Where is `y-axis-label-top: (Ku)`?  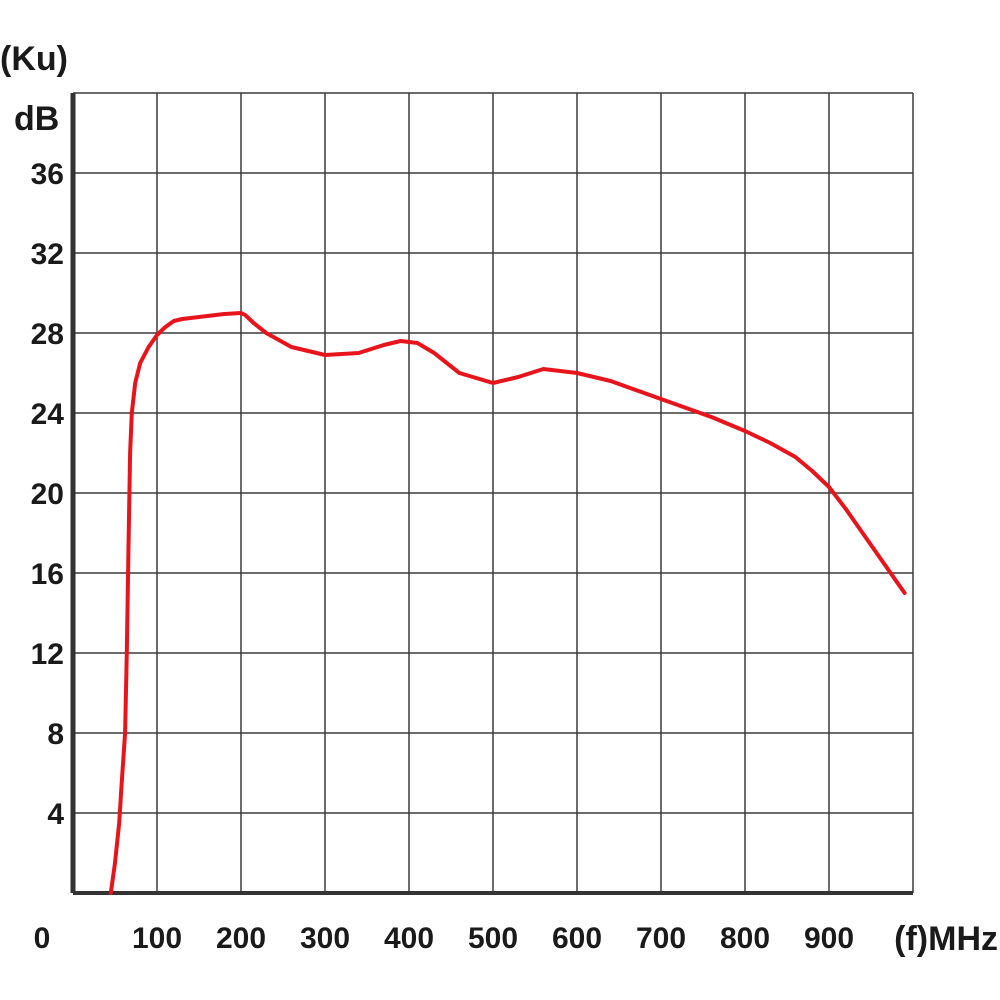 y-axis-label-top: (Ku) is located at coordinates (34, 59).